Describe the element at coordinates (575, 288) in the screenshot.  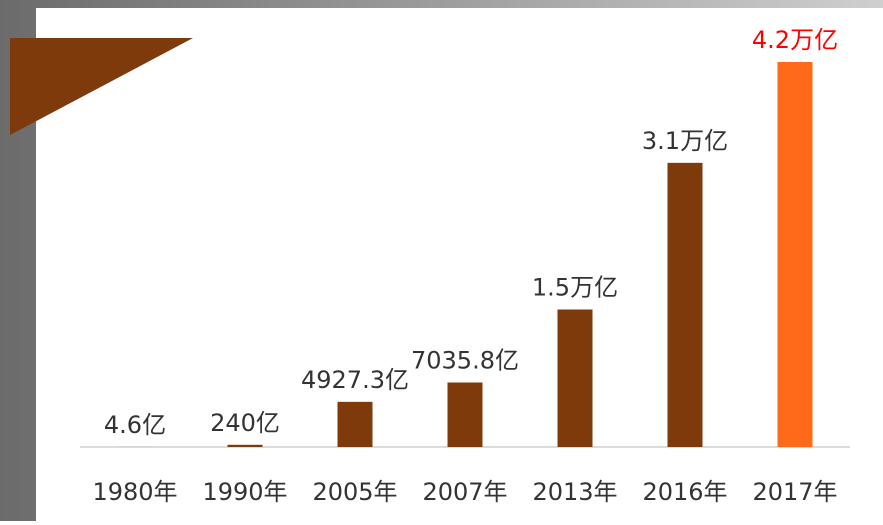
I see `data-label: 1.5万亿` at that location.